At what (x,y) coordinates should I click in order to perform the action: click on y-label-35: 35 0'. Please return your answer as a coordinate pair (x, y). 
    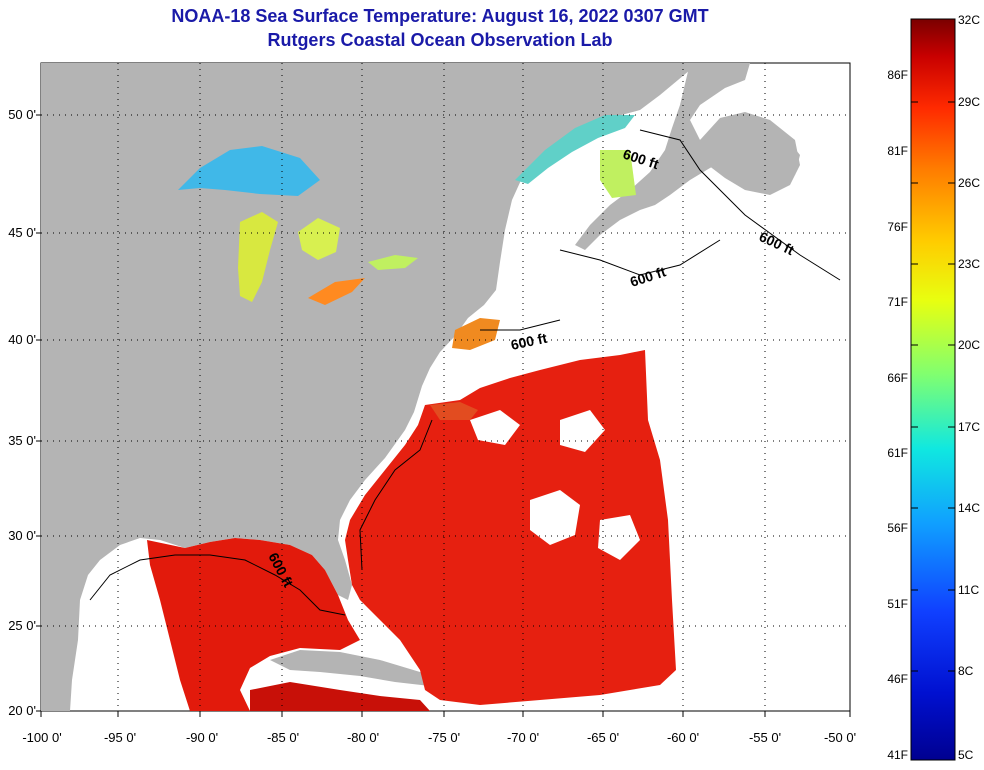
    Looking at the image, I should click on (22, 440).